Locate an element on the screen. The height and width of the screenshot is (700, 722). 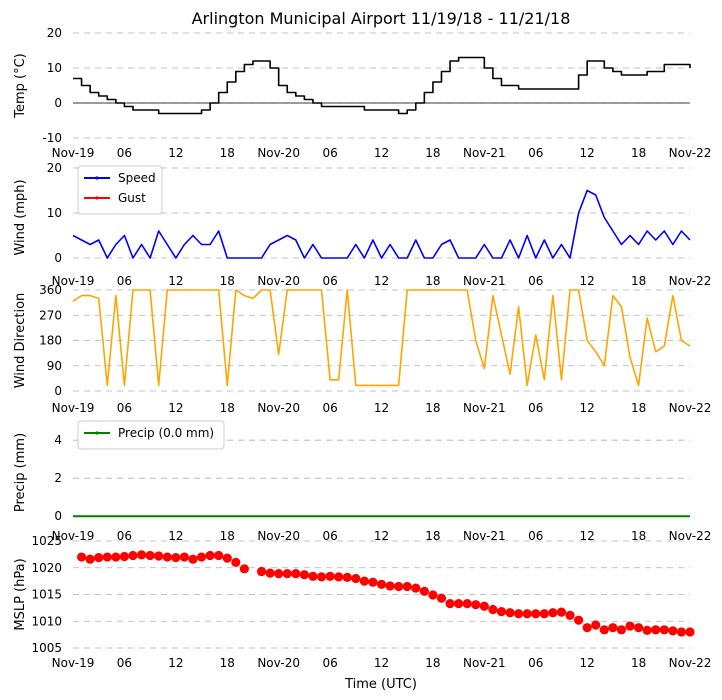
precip-x-tick-label: Nov-19 is located at coordinates (73, 536).